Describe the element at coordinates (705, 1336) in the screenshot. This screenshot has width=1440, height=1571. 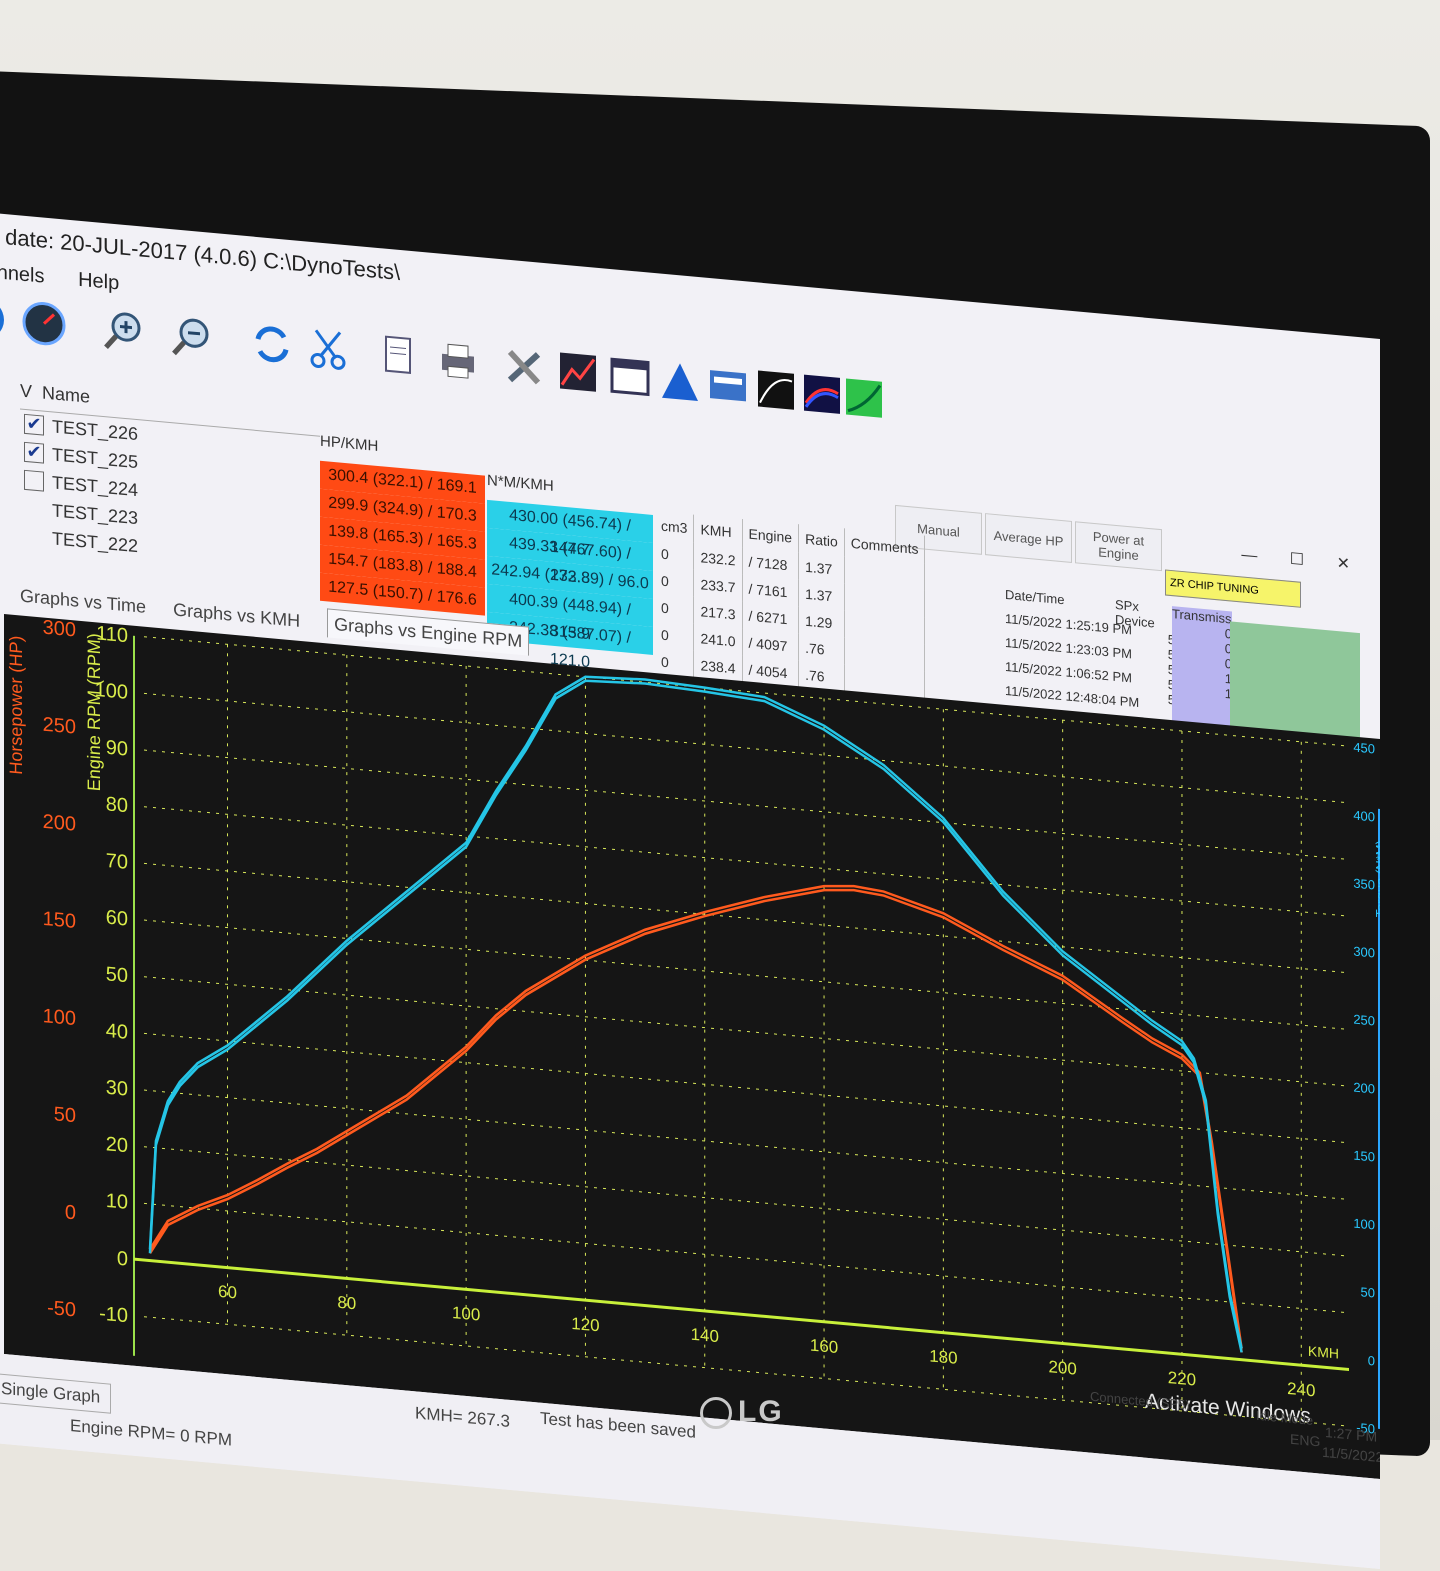
I see `x-tick-label: 140` at that location.